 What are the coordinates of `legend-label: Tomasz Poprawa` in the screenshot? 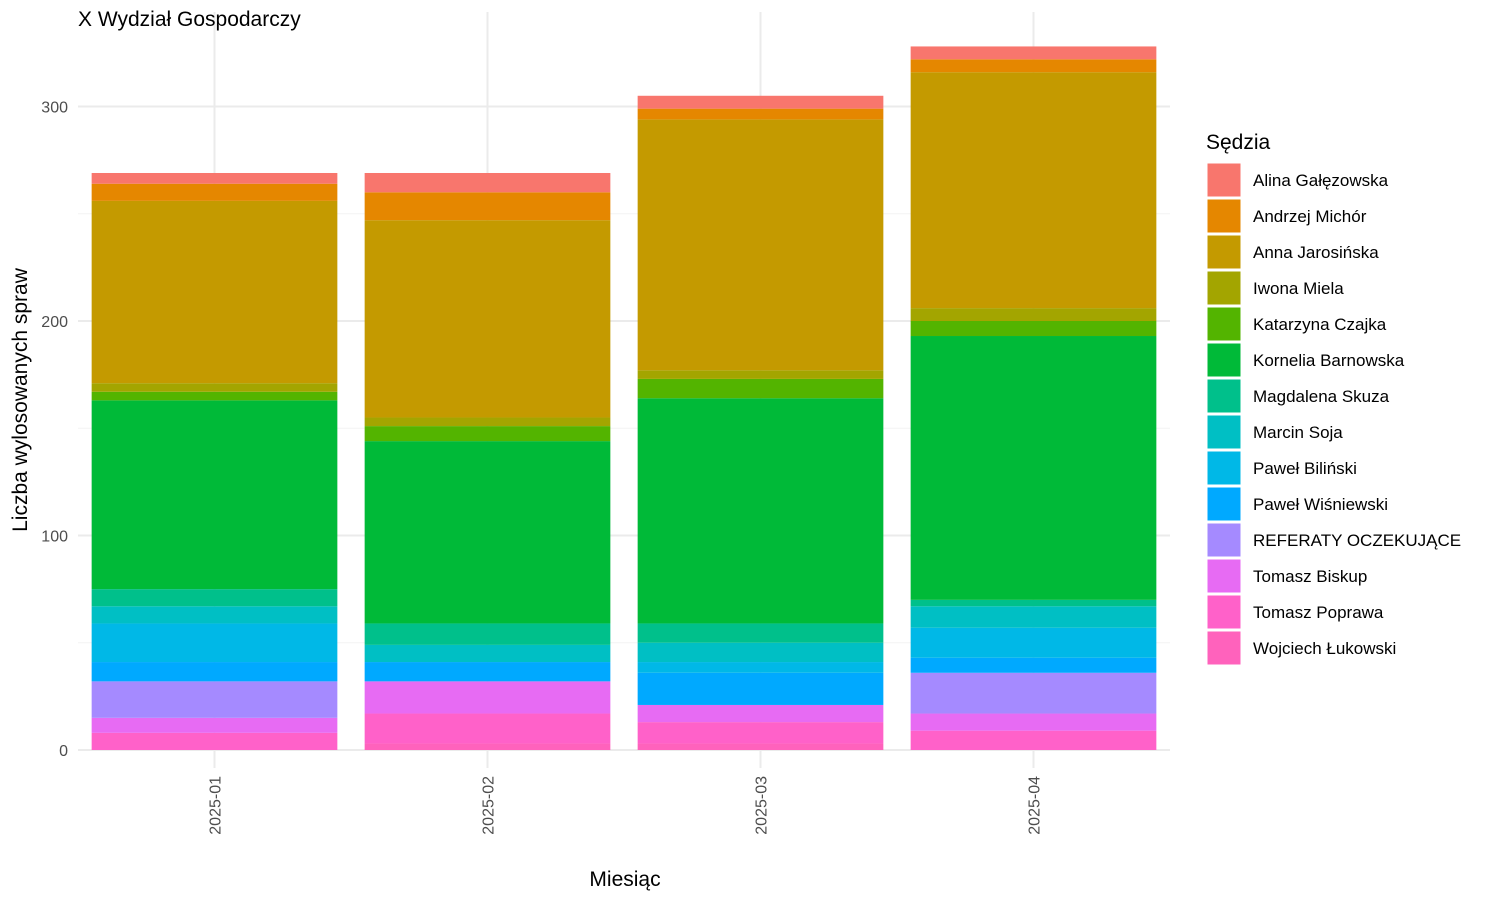 It's located at (1318, 612).